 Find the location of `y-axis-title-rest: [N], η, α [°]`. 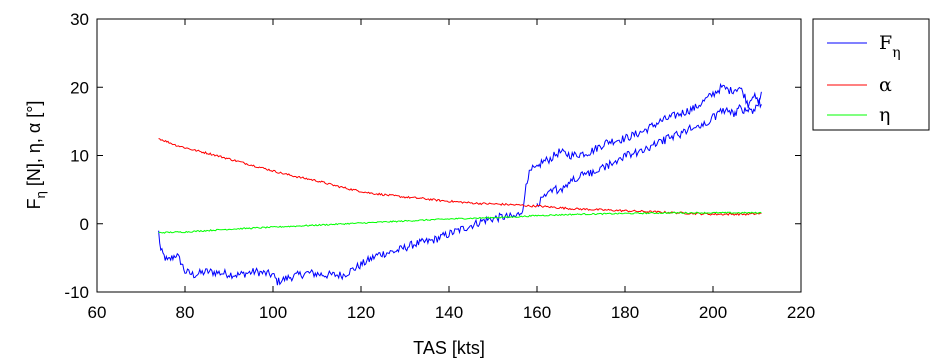

y-axis-title-rest: [N], η, α [°] is located at coordinates (34, 146).